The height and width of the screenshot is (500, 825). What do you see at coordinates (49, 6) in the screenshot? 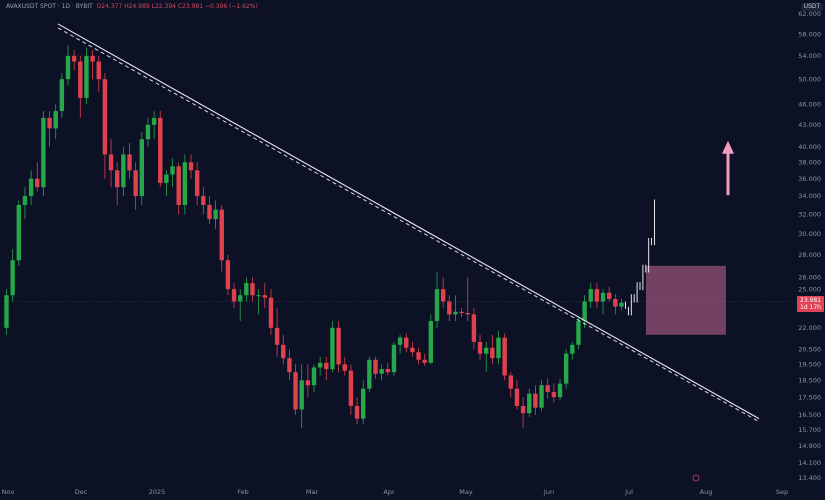
I see `symbol-label: AVAXUSDT SPOT · 1D · BYBIT` at bounding box center [49, 6].